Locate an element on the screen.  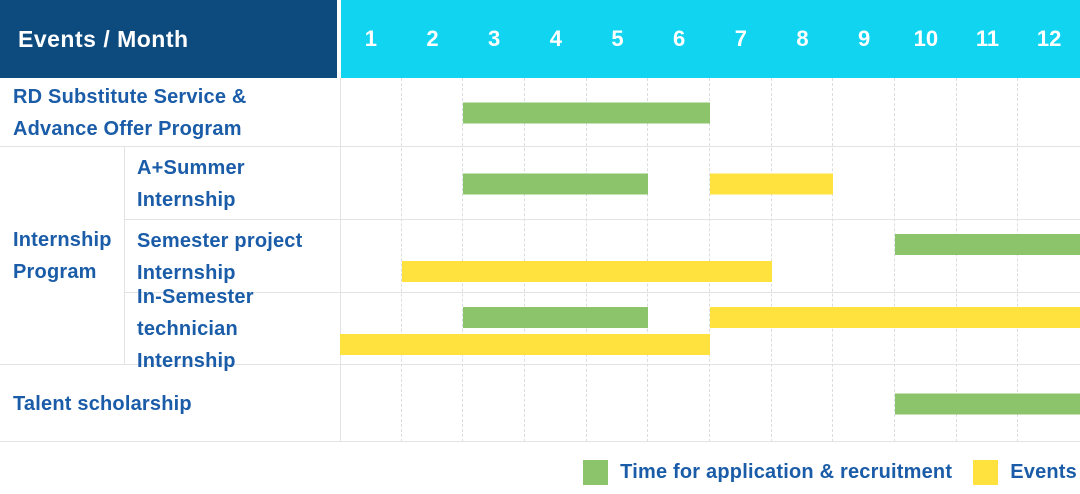
month-header-10: 10 is located at coordinates (926, 38).